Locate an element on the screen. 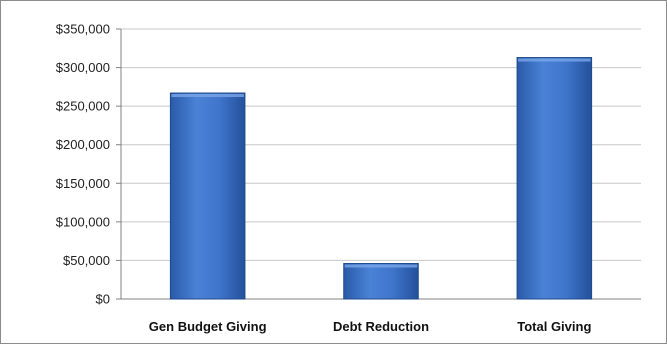  y-tick-label: $150,000 is located at coordinates (83, 183).